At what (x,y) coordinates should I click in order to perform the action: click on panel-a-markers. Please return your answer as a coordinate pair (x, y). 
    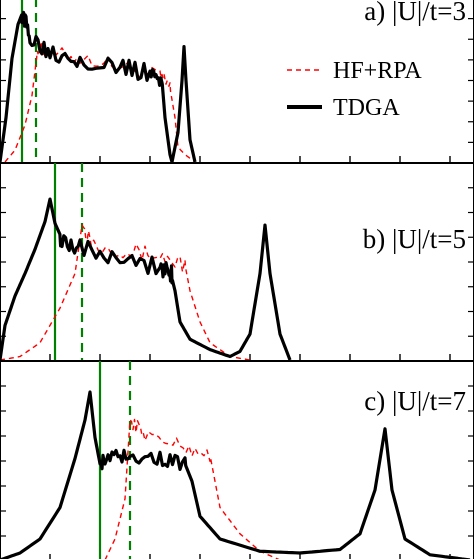
    Looking at the image, I should click on (29, 81).